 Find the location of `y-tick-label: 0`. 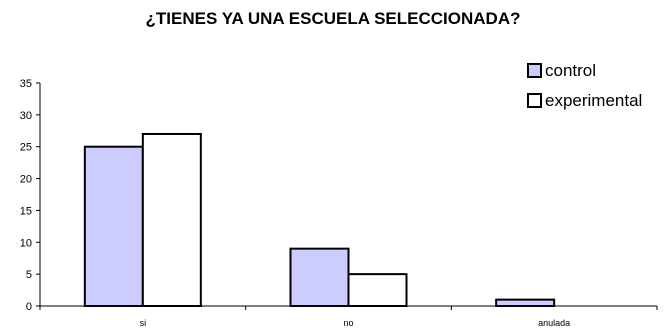

y-tick-label: 0 is located at coordinates (29, 307).